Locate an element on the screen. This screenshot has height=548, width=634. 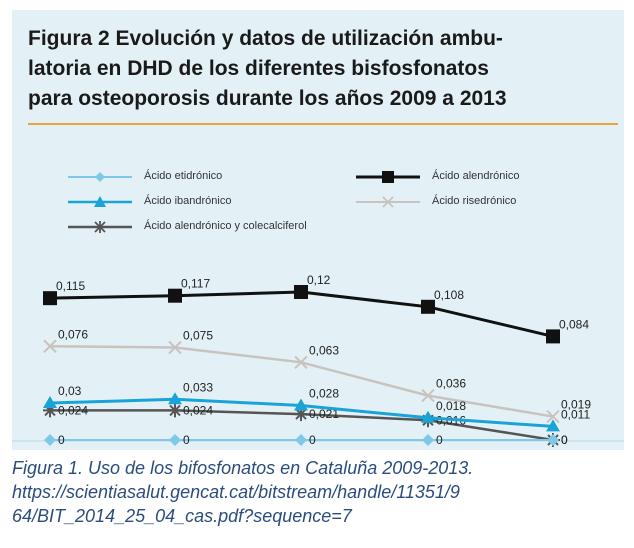
legend-swatch-risedronico is located at coordinates (388, 202).